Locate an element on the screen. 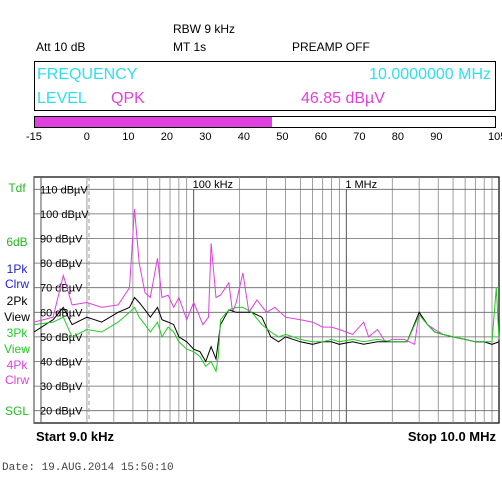 This screenshot has width=502, height=491. level-scale-label: 0 is located at coordinates (86, 137).